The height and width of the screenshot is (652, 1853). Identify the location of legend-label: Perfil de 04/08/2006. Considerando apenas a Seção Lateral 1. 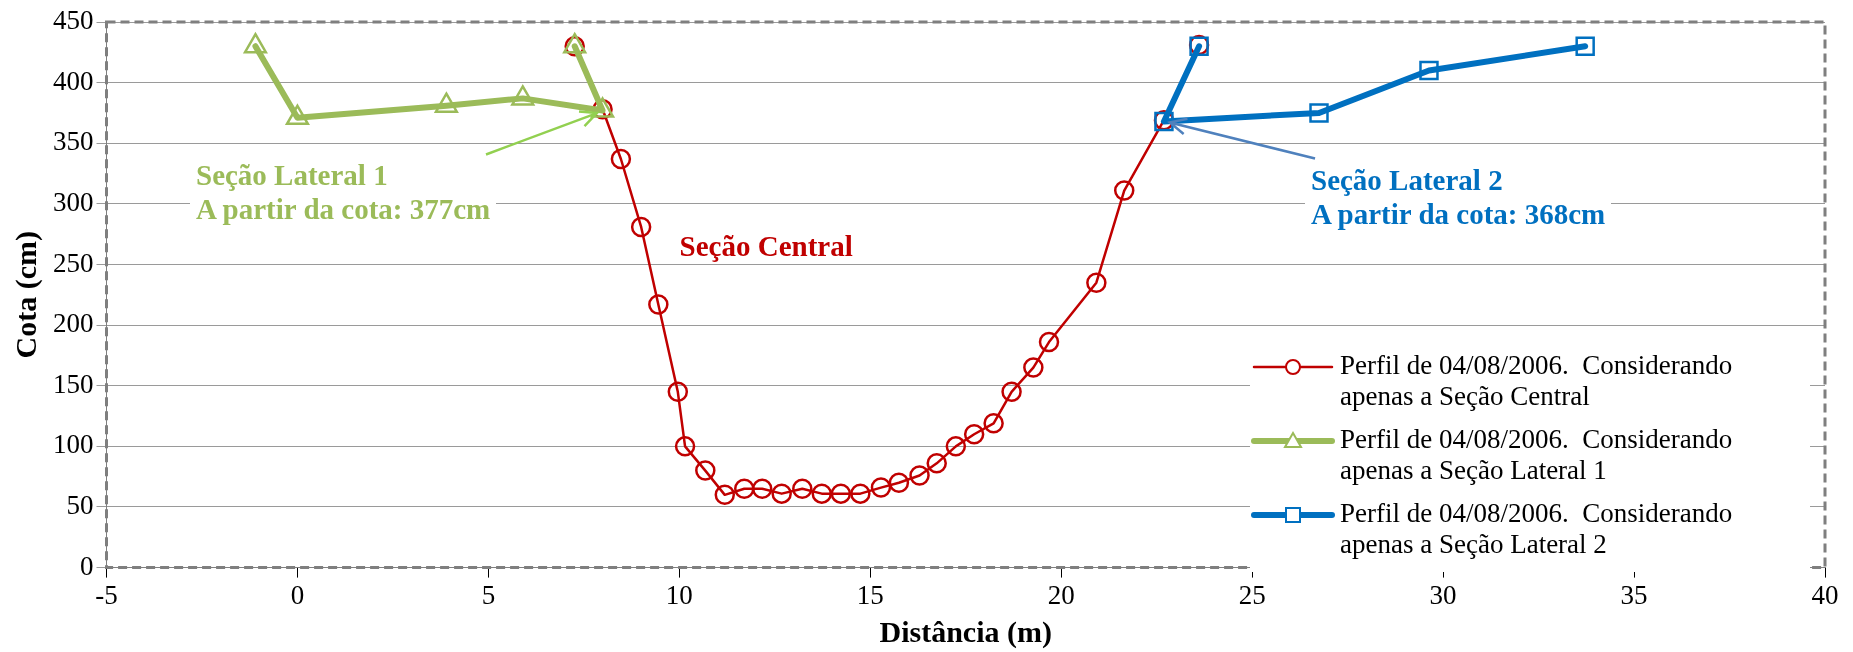
(1537, 454).